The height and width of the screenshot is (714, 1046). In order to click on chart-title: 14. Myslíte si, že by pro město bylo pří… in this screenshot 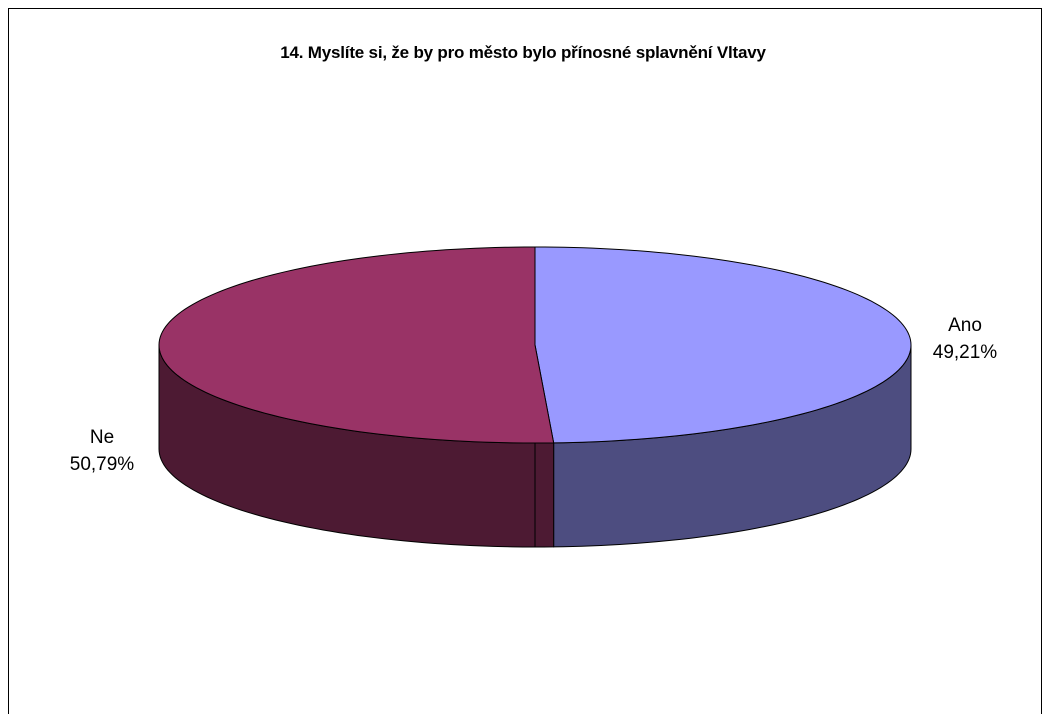, I will do `click(523, 52)`.